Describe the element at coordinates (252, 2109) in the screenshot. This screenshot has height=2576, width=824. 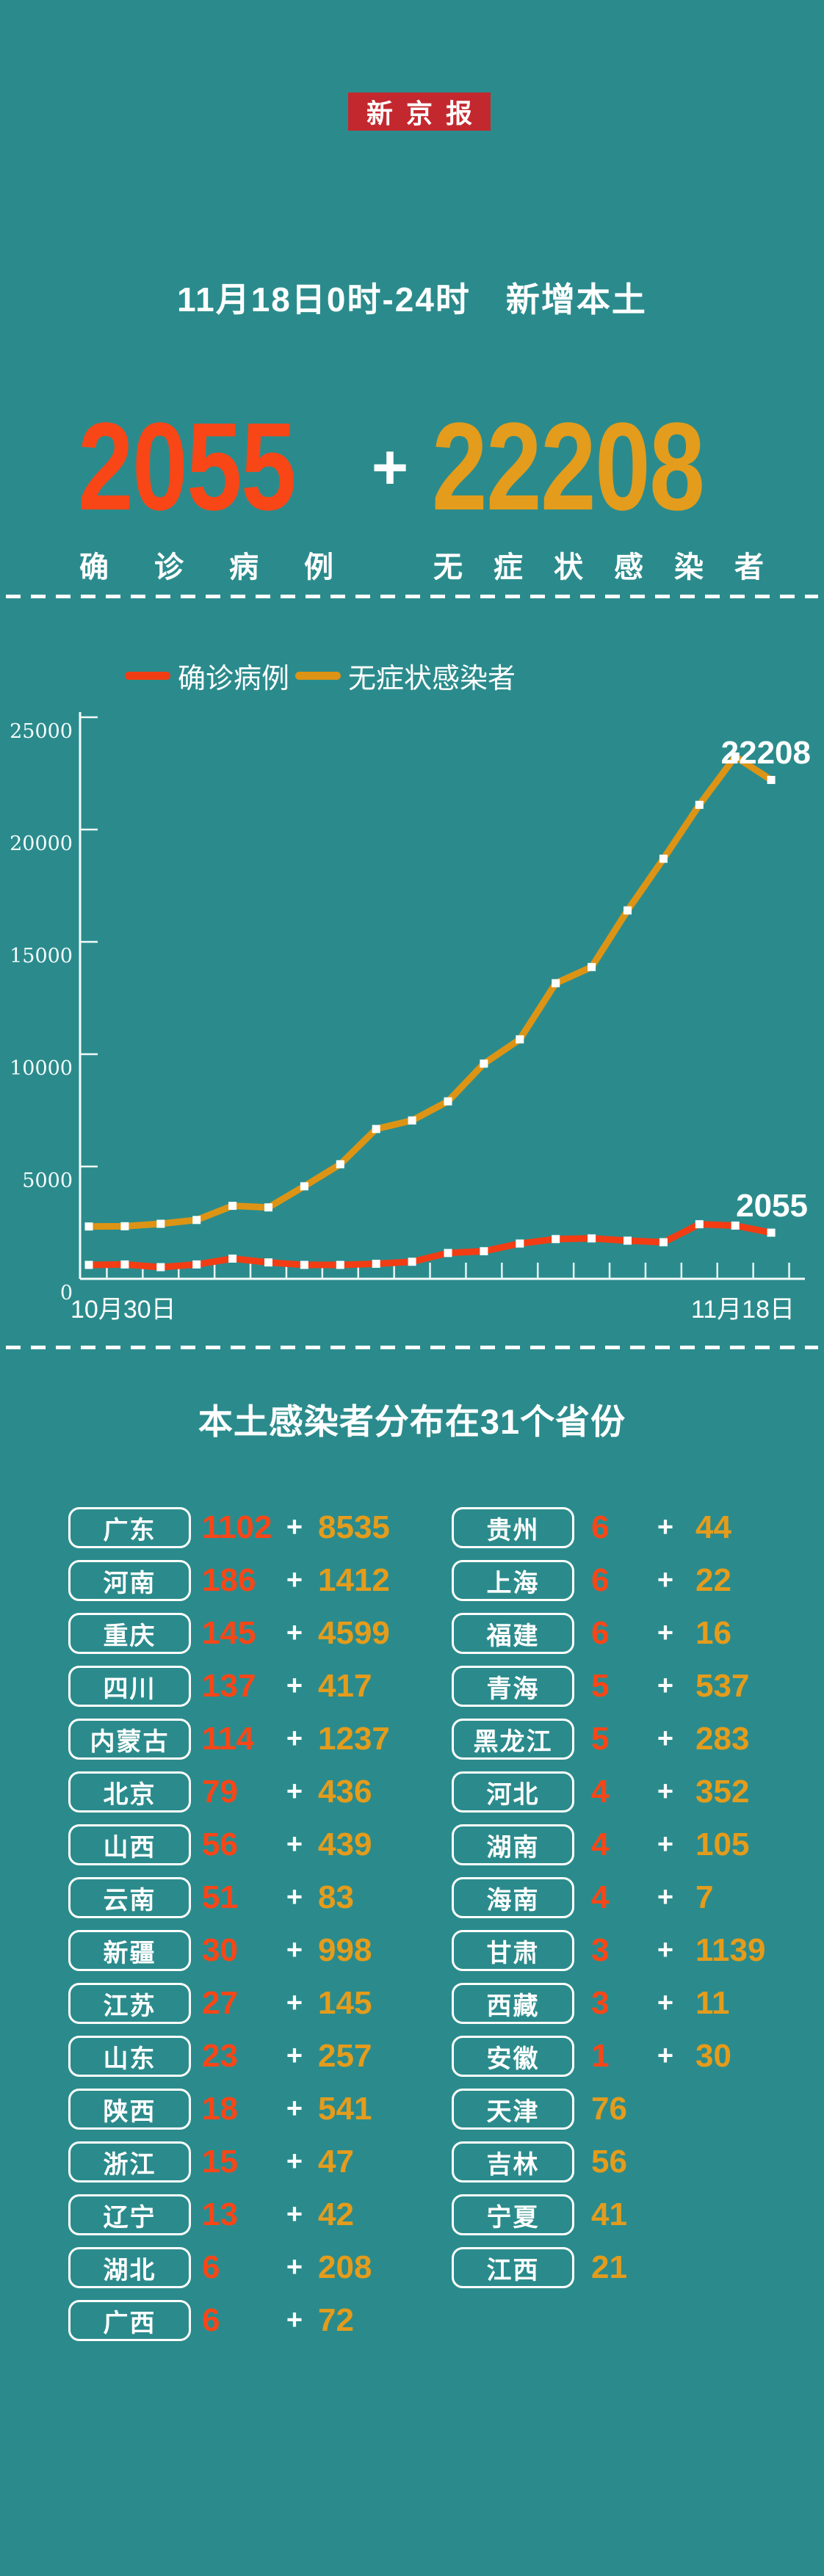
I see `province-row: 陕西 18 +541` at that location.